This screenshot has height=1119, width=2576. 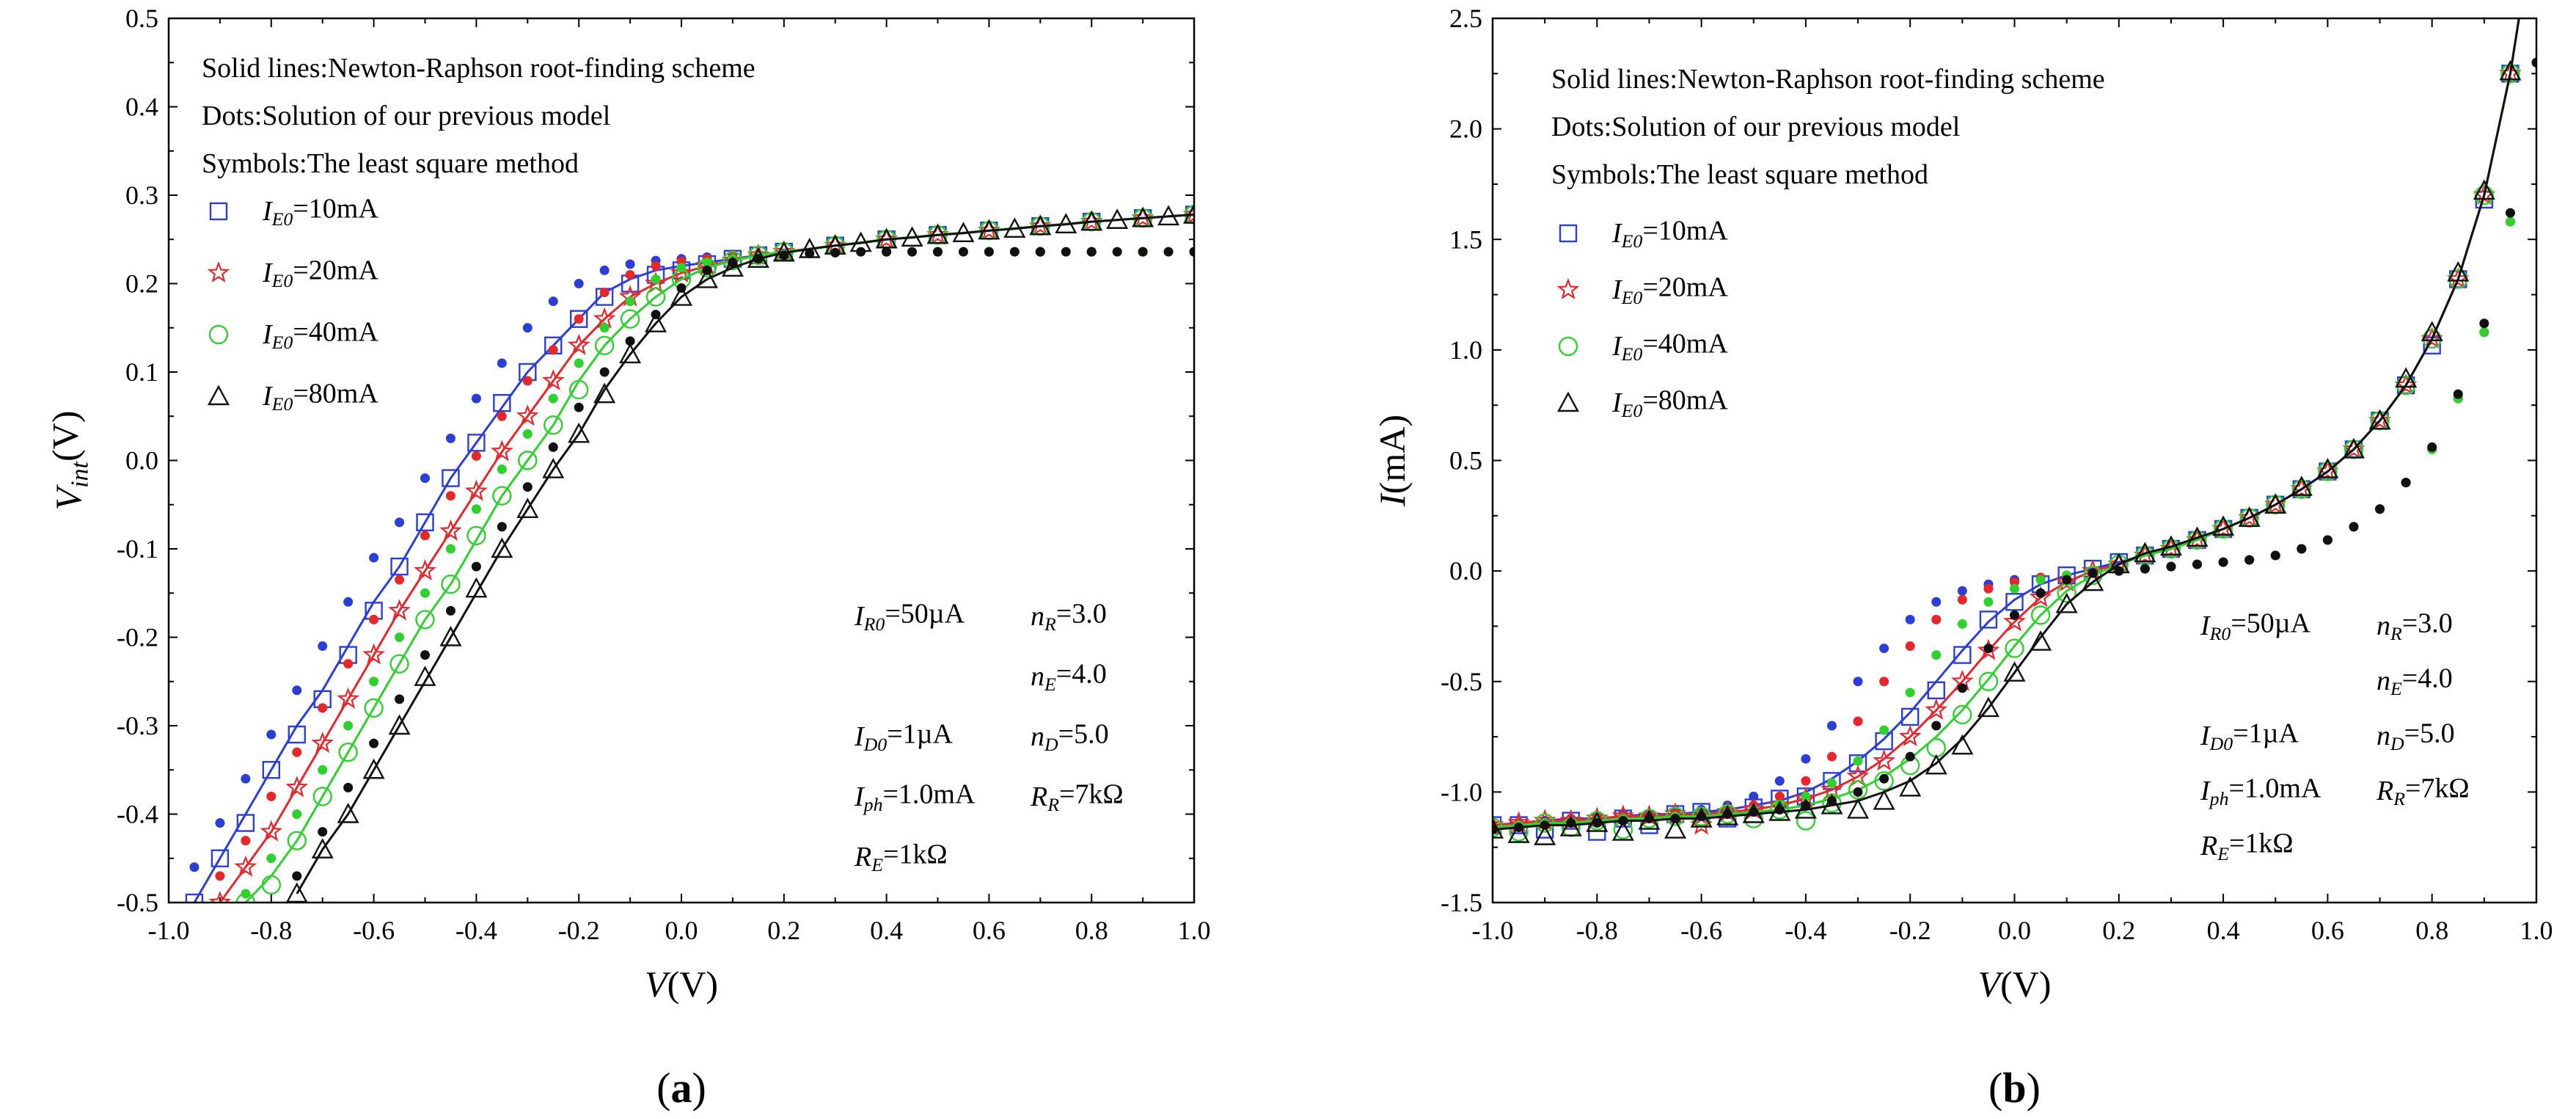 I want to click on x-tick-label: 0.2, so click(x=2118, y=930).